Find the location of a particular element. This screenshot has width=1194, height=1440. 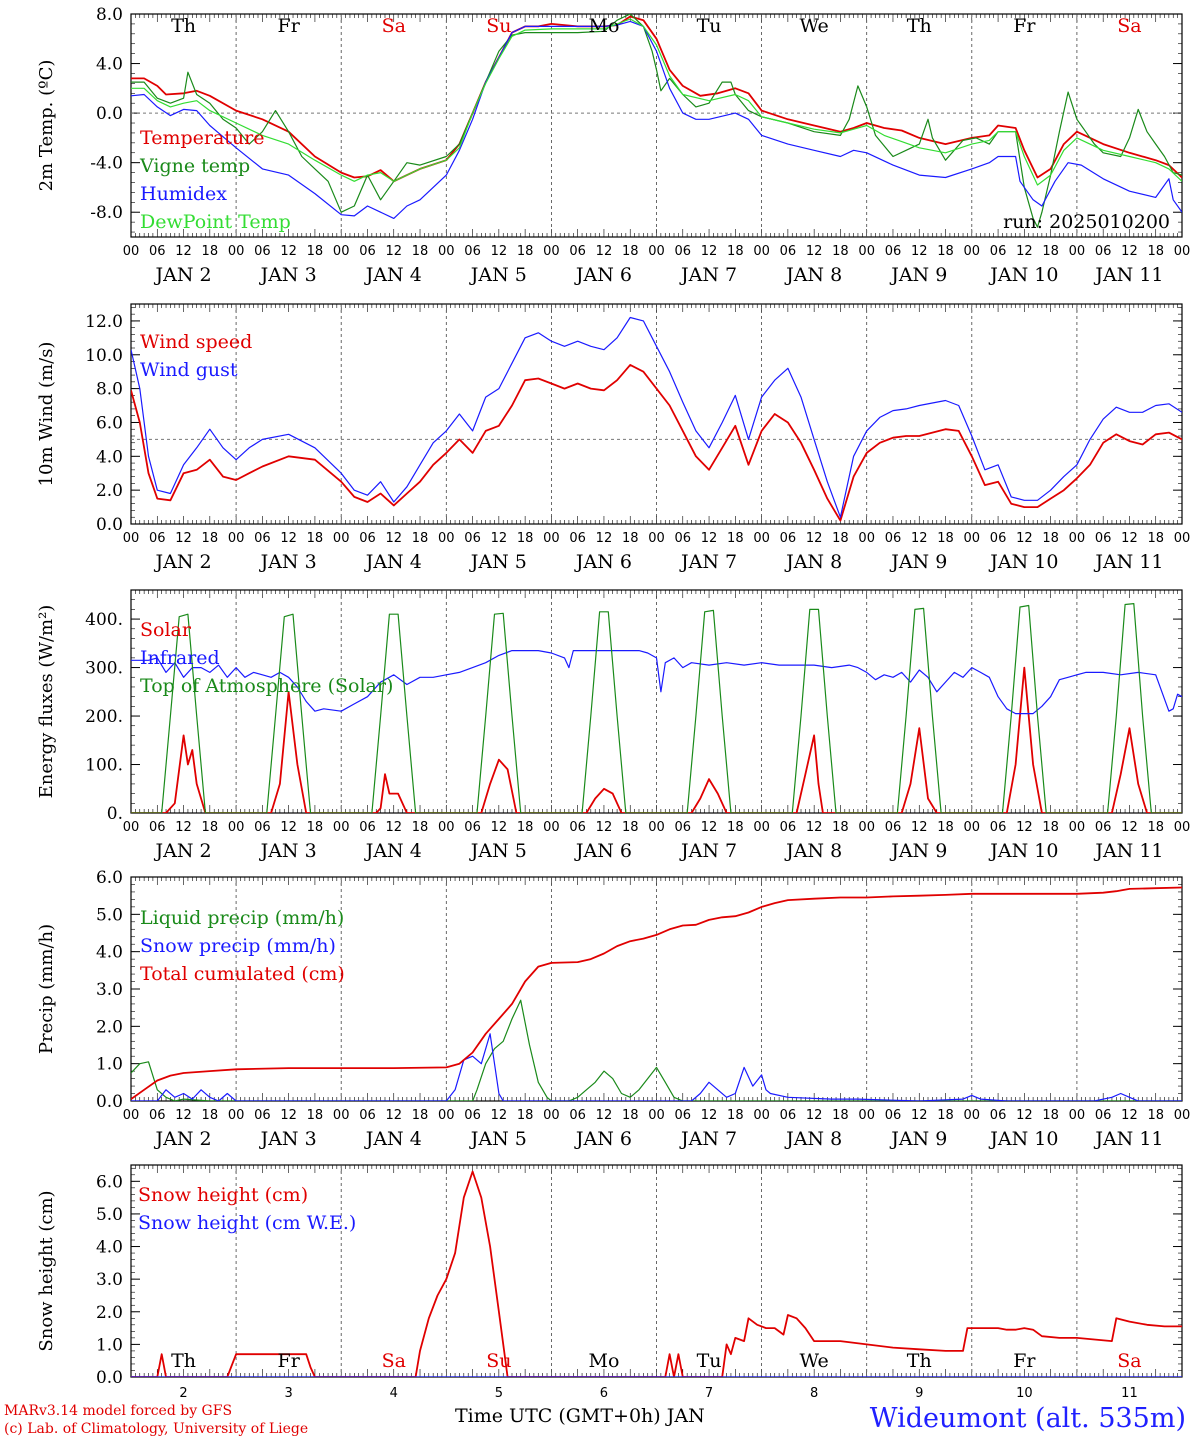

plot-frame is located at coordinates (656, 125).